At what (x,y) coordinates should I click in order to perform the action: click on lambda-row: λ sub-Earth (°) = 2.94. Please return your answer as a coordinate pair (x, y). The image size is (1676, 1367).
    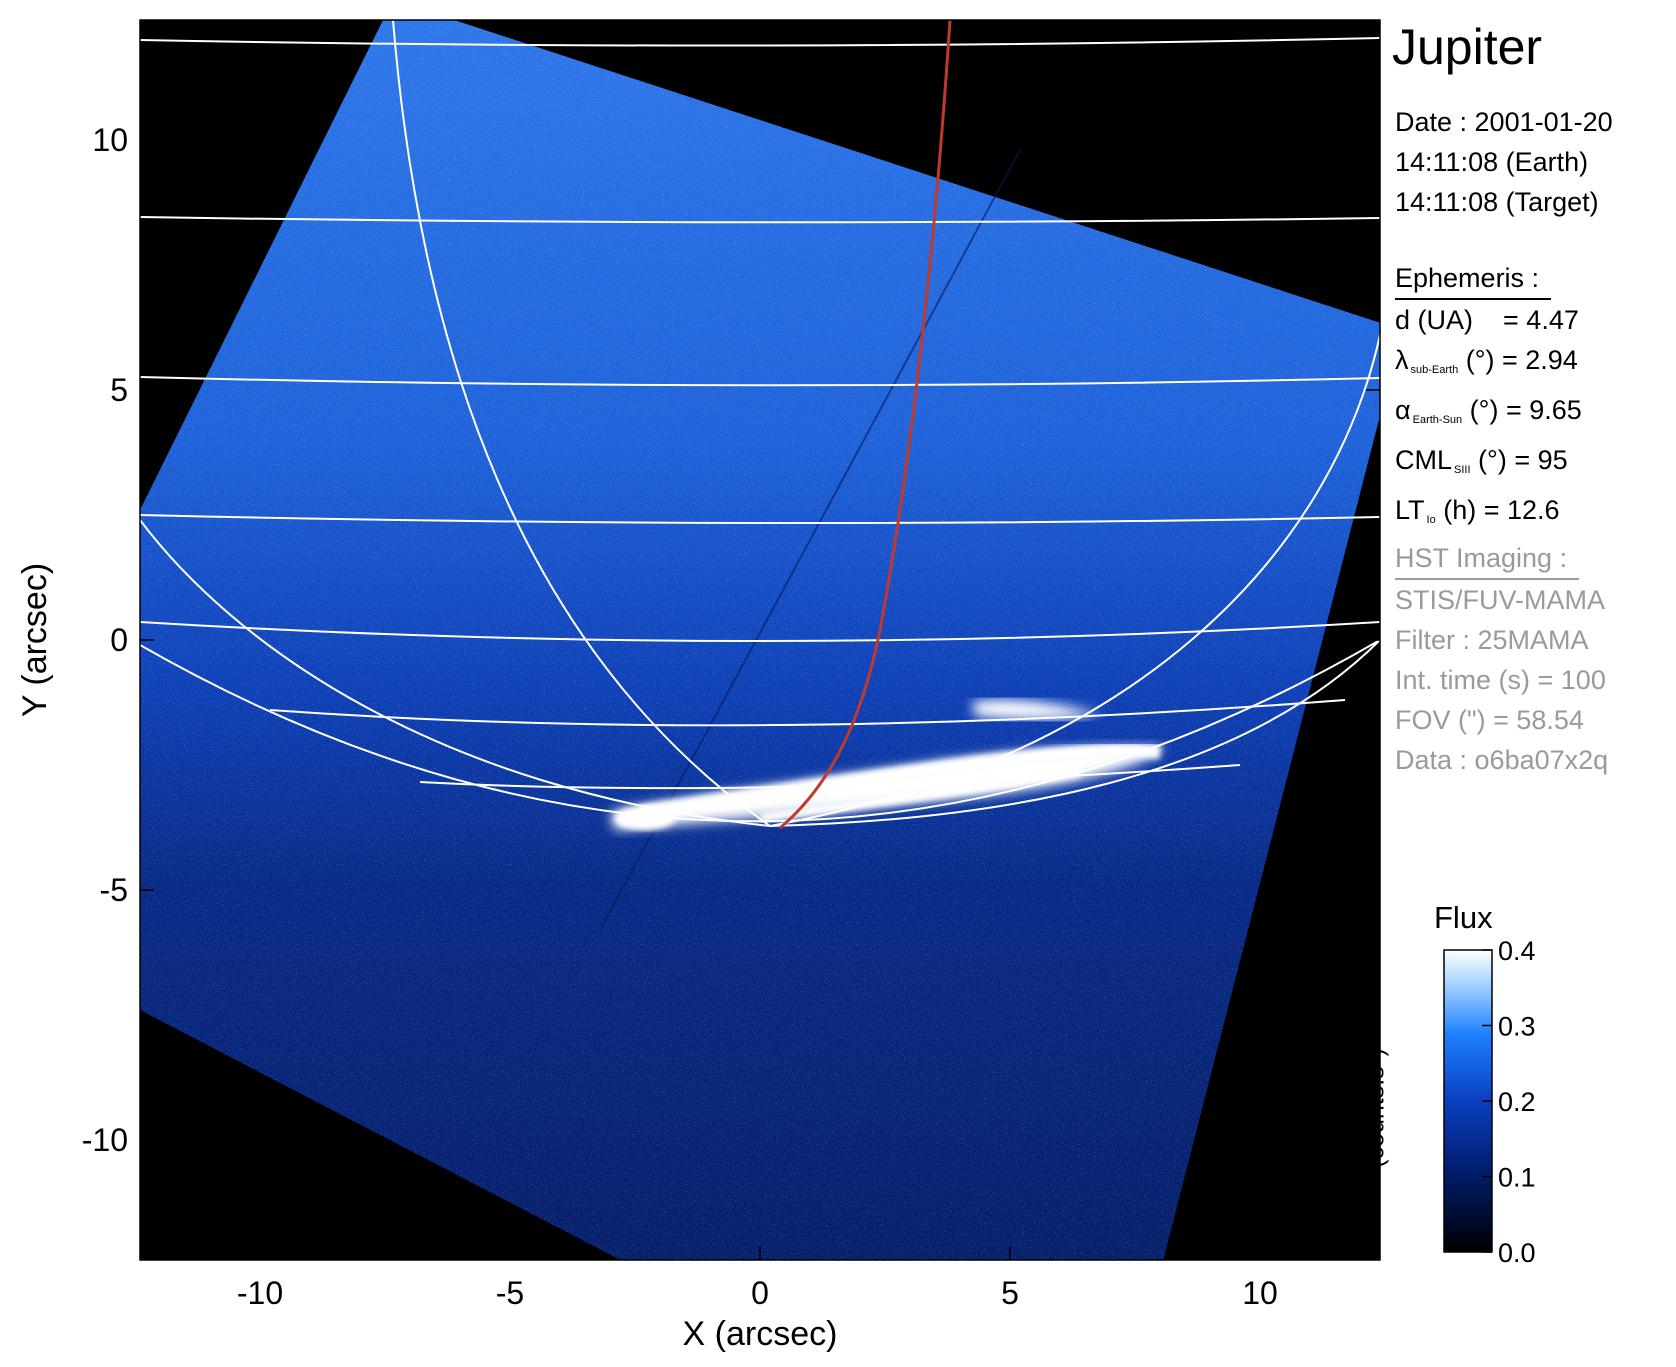
    Looking at the image, I should click on (1488, 365).